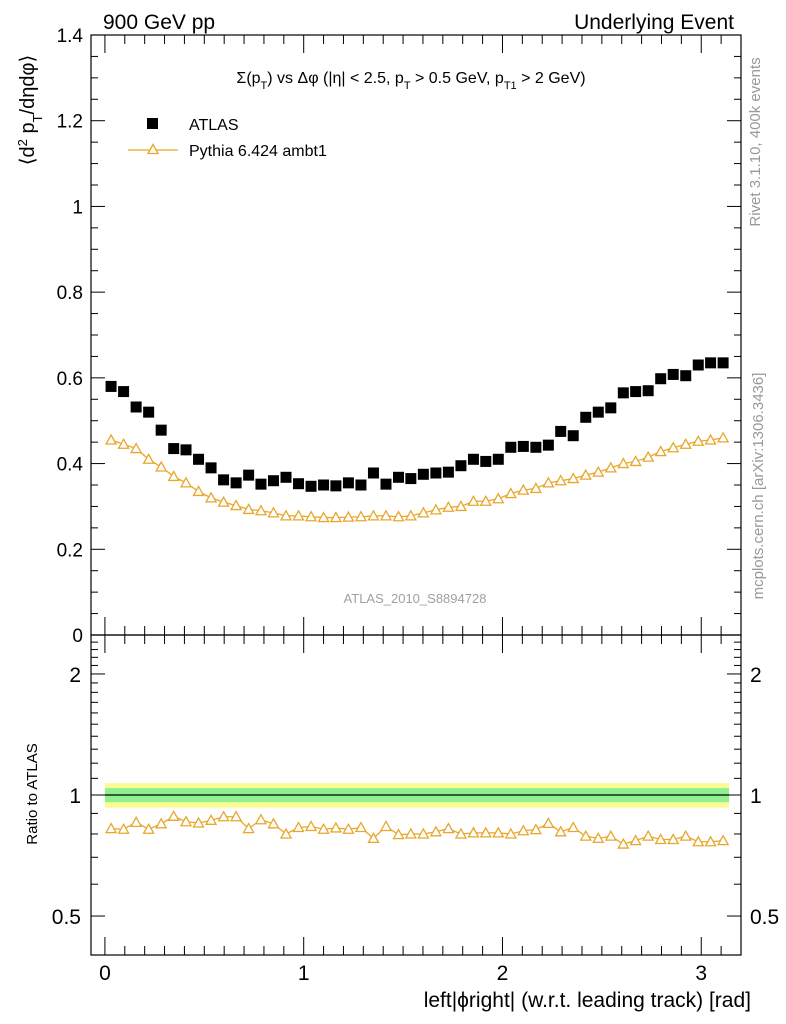 Image resolution: width=786 pixels, height=1024 pixels. Describe the element at coordinates (258, 151) in the screenshot. I see `legend-pythia-label: Pythia 6.424 ambt1` at that location.